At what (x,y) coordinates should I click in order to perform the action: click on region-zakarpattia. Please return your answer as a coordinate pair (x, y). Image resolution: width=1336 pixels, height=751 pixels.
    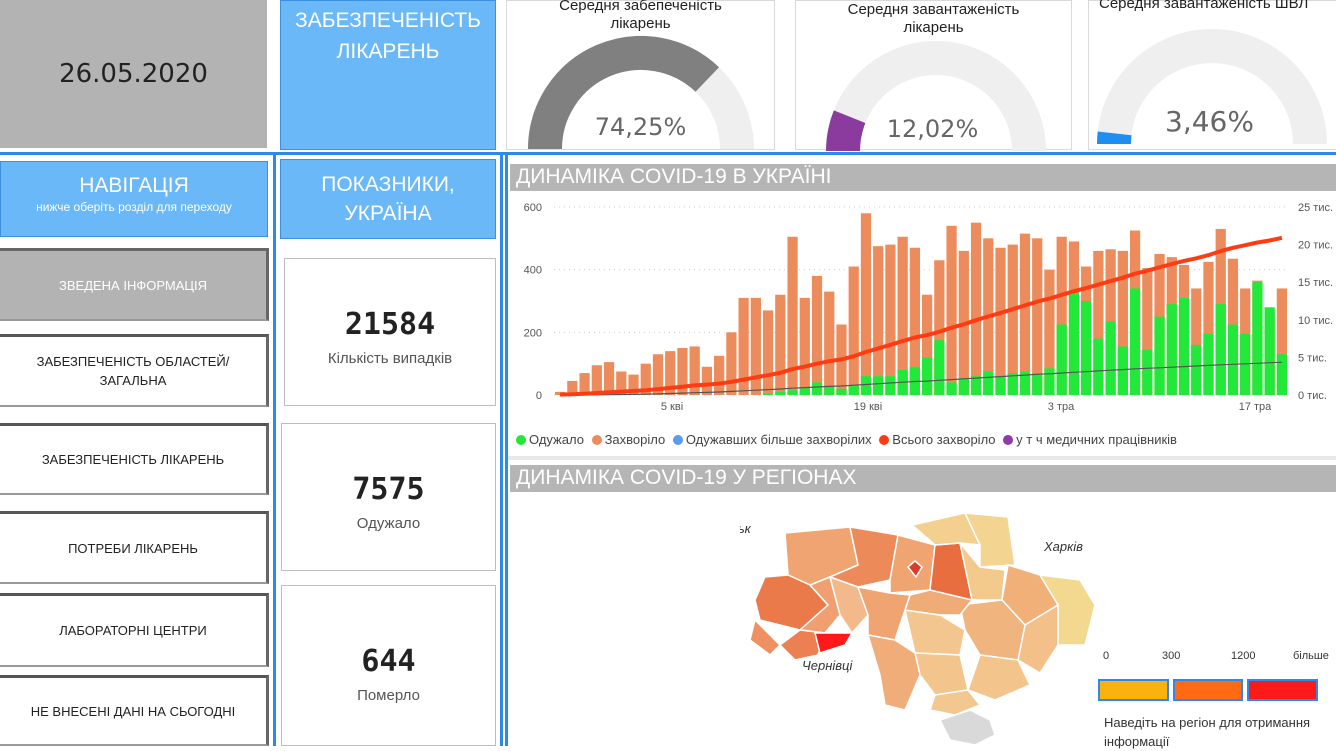
    Looking at the image, I should click on (765, 637).